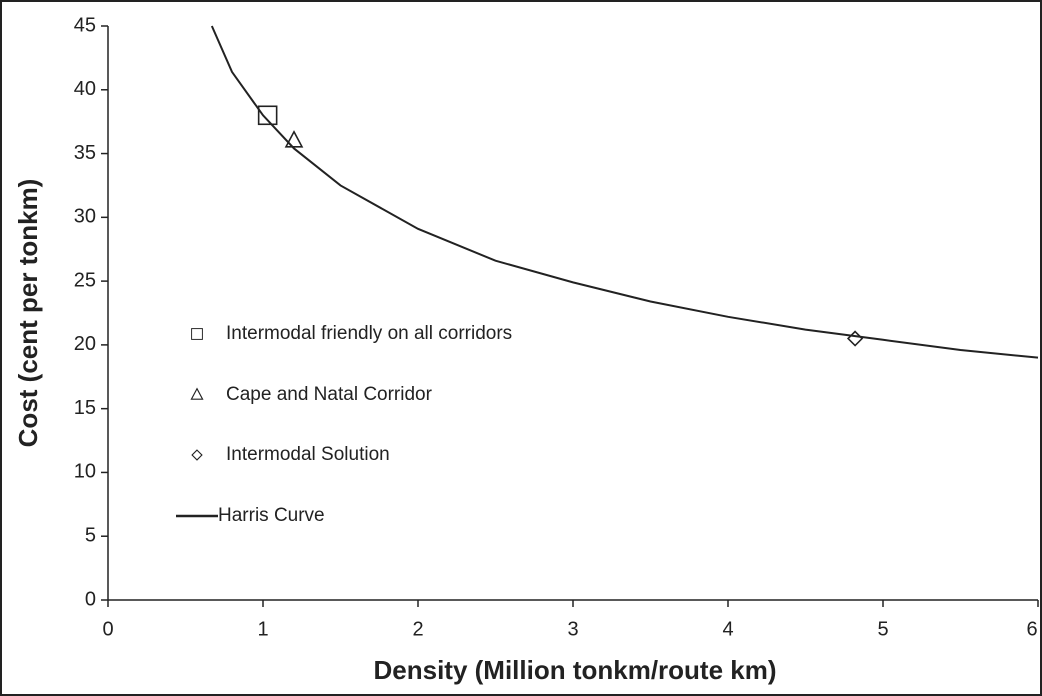 This screenshot has width=1042, height=696. I want to click on legend-text: Cape and Natal Corridor, so click(329, 394).